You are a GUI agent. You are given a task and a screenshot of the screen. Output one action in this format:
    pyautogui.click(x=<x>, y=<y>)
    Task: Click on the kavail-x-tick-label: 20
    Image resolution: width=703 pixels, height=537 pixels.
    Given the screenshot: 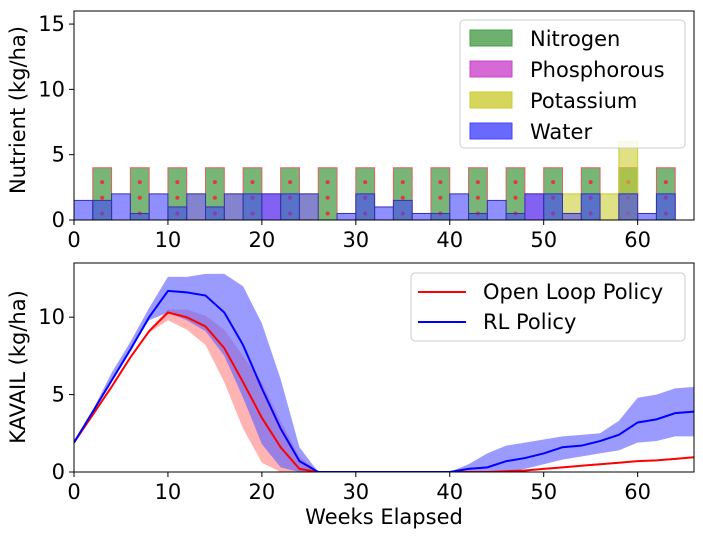 What is the action you would take?
    pyautogui.click(x=262, y=492)
    